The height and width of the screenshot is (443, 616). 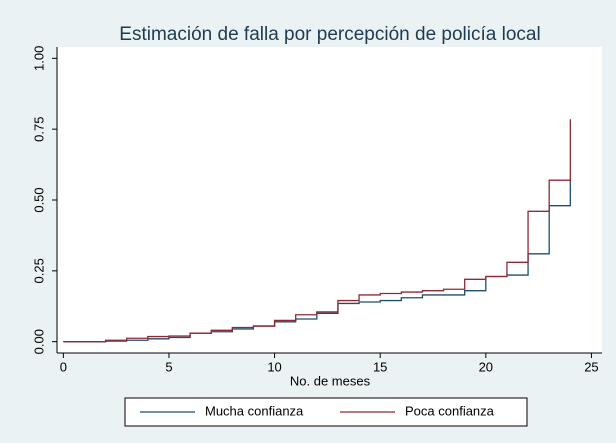 I want to click on y-tick-label: 1.00, so click(x=38, y=58).